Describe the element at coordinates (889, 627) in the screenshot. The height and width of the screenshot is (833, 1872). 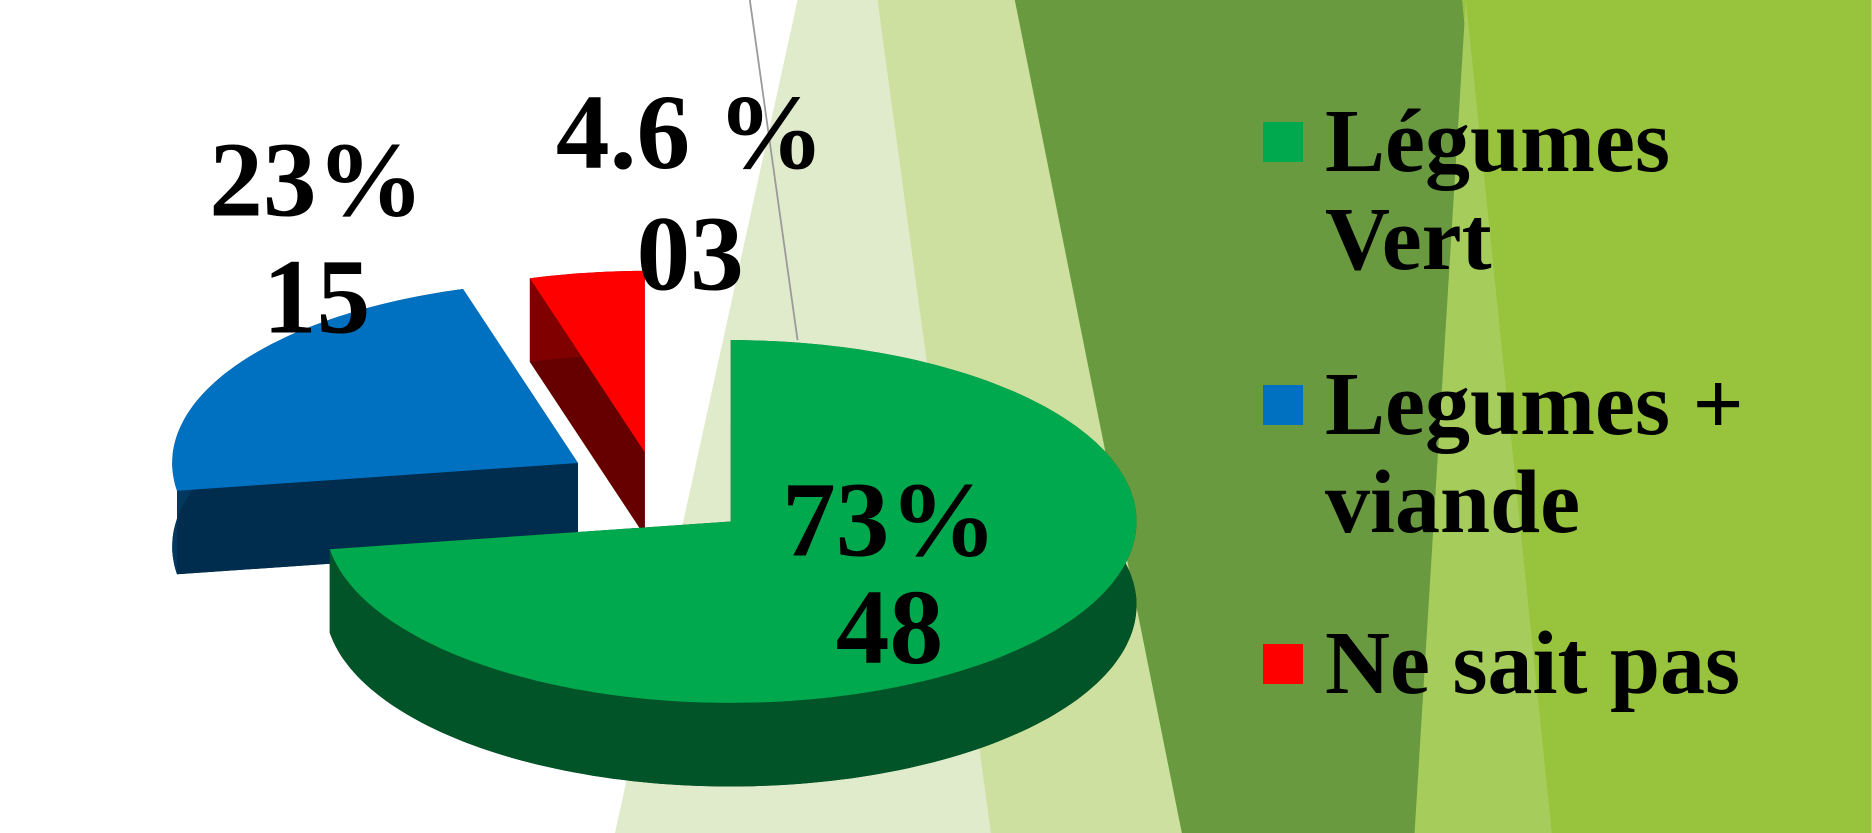
I see `count-label: 48` at that location.